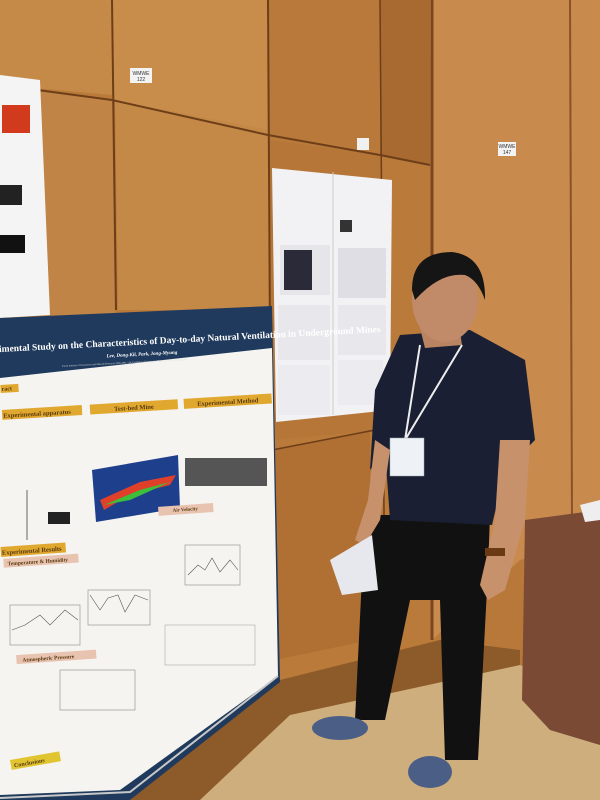 Image resolution: width=600 pixels, height=800 pixels. What do you see at coordinates (38, 562) in the screenshot?
I see `section-temp-humidity: Temperature & Humidity` at bounding box center [38, 562].